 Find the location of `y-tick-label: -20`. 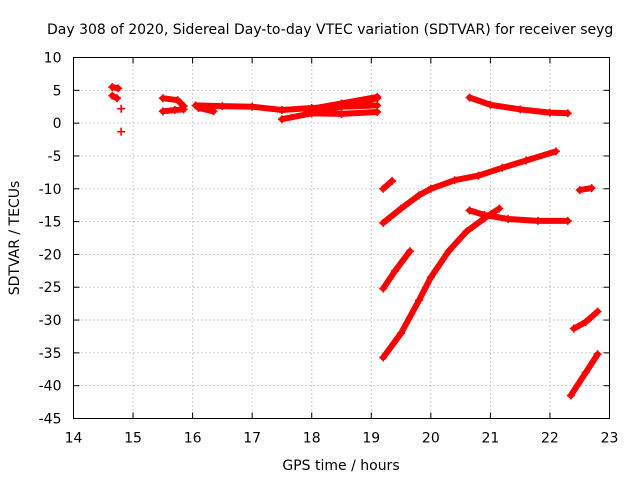

y-tick-label: -20 is located at coordinates (50, 255).